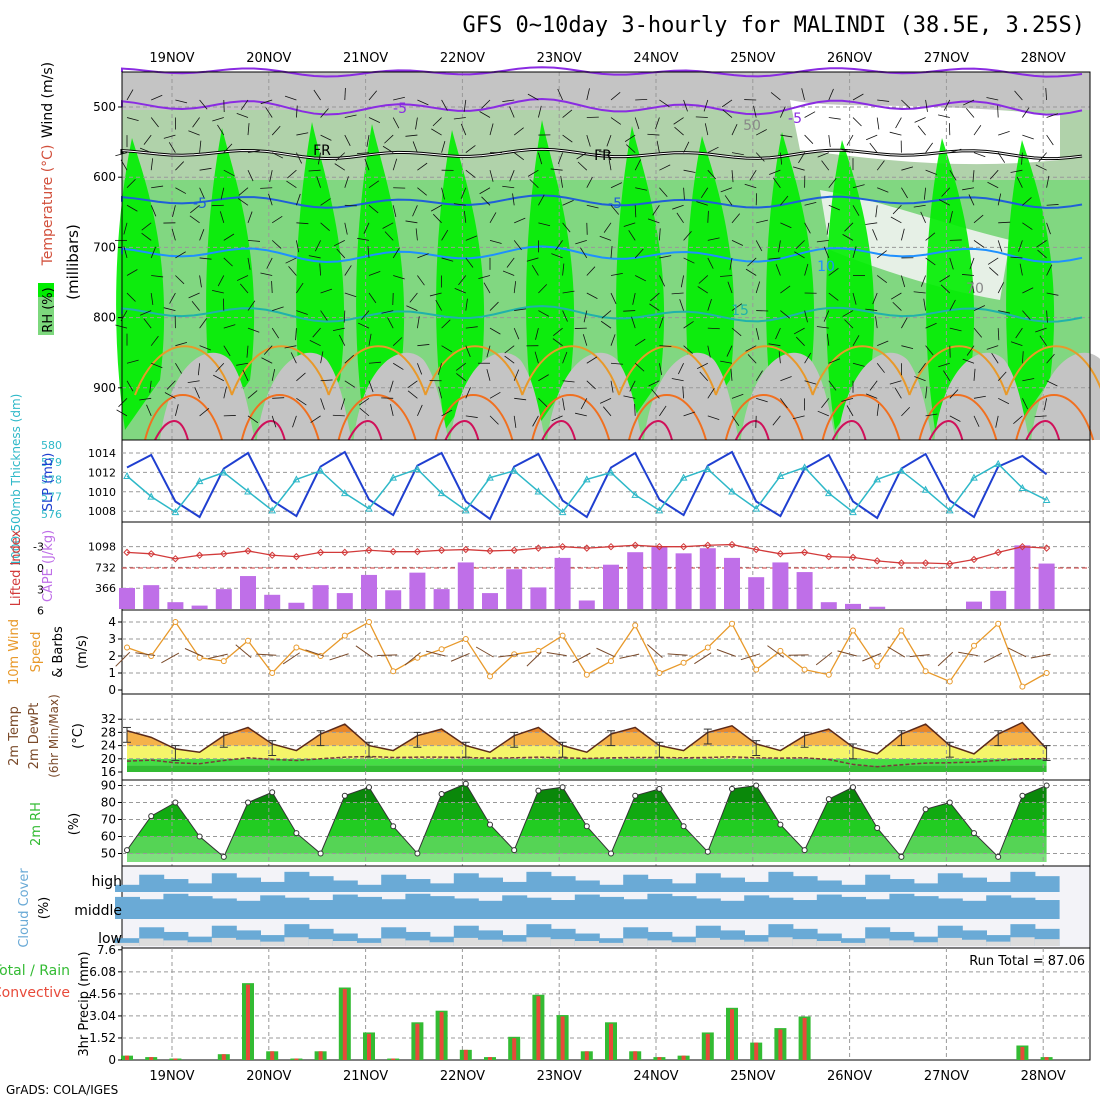  What do you see at coordinates (603, 156) in the screenshot?
I see `contour-label: FR` at bounding box center [603, 156].